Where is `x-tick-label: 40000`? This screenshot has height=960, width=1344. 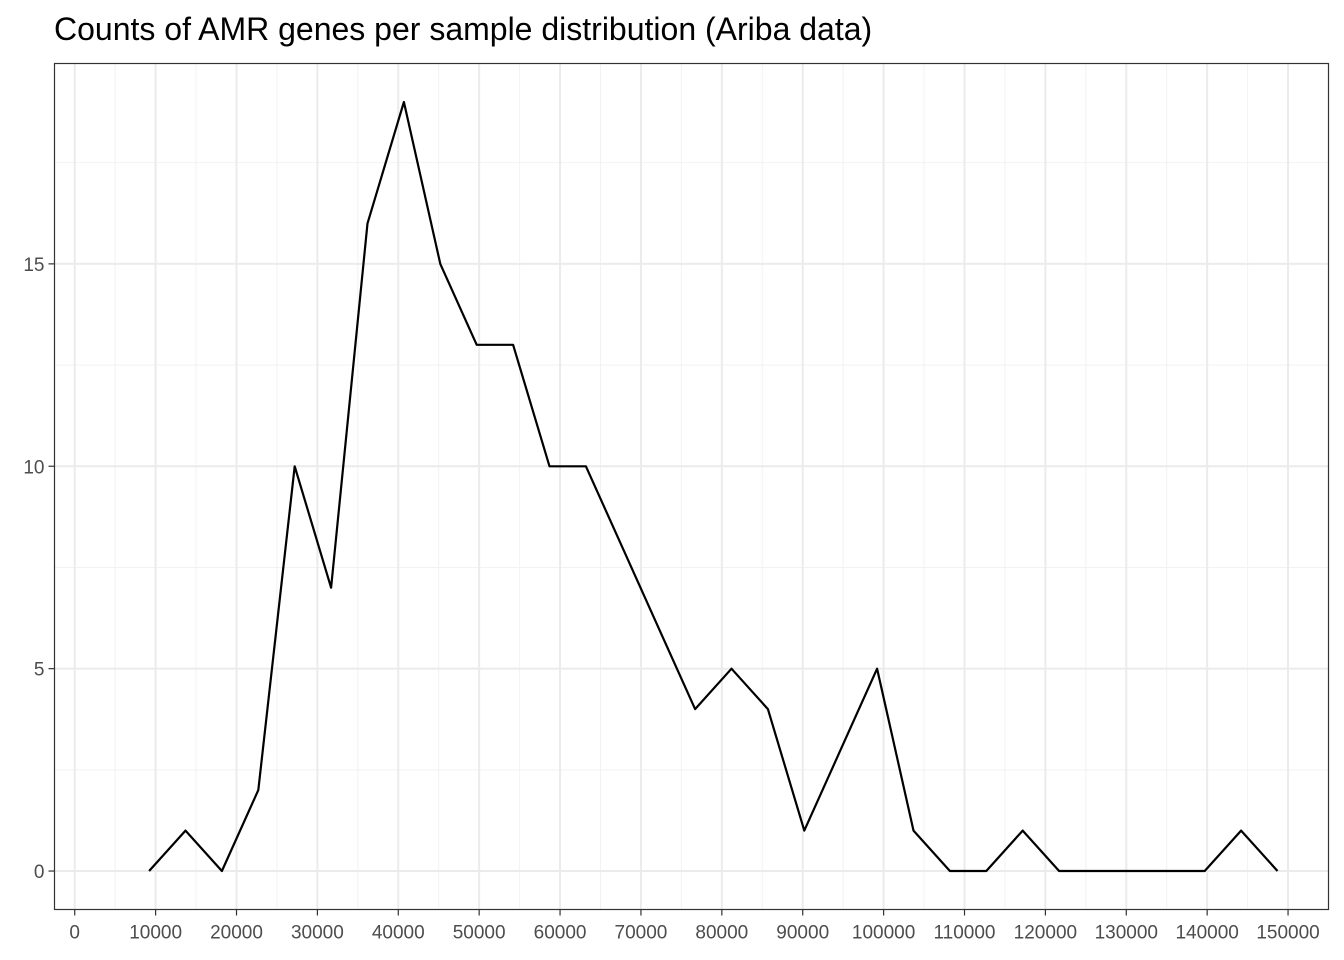
x-tick-label: 40000 is located at coordinates (398, 933).